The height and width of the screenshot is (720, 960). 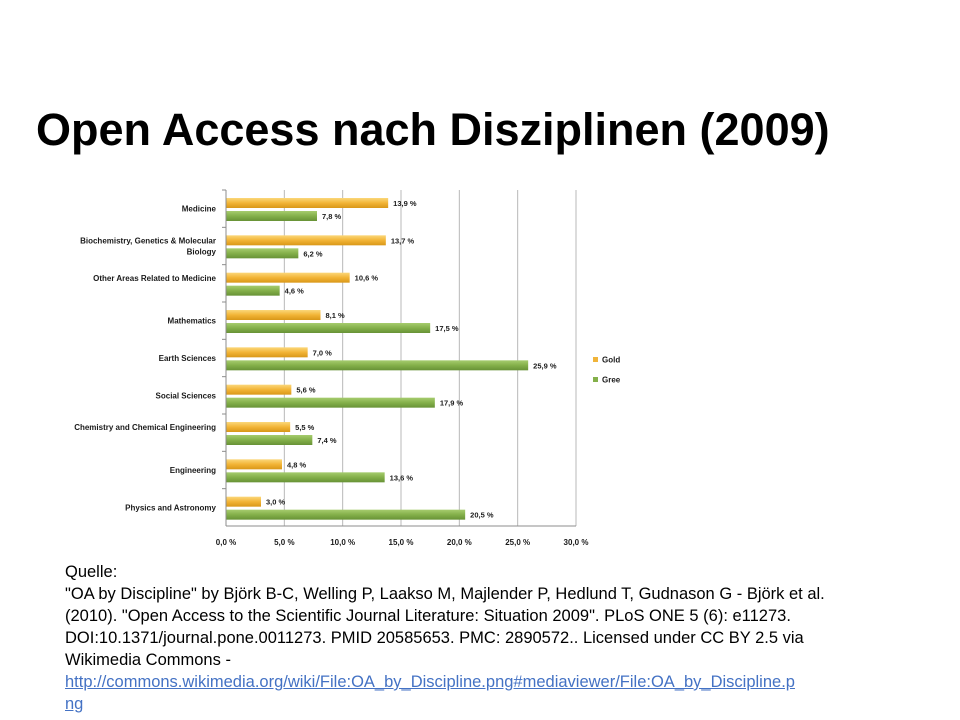 I want to click on x-tick-label: 5,0 %, so click(x=284, y=542).